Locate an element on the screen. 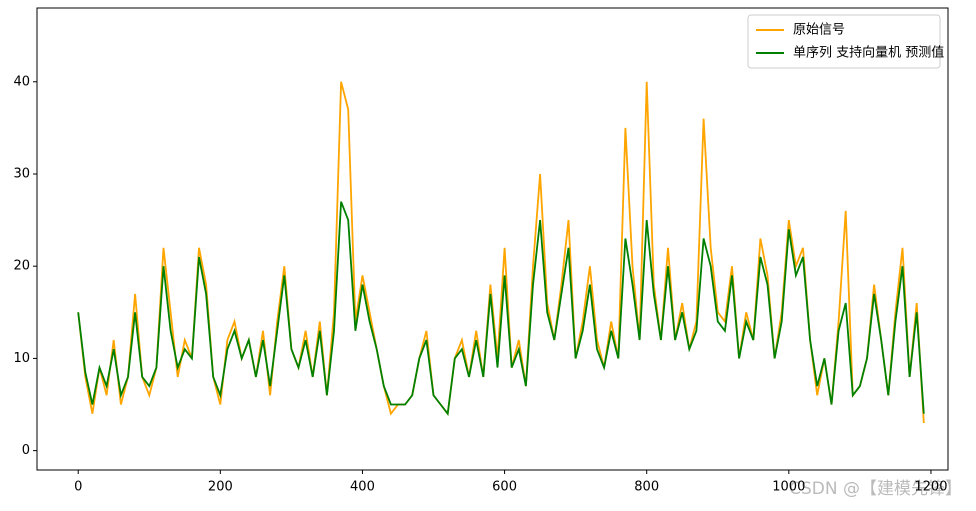  legend-label: 原始信号 is located at coordinates (819, 30).